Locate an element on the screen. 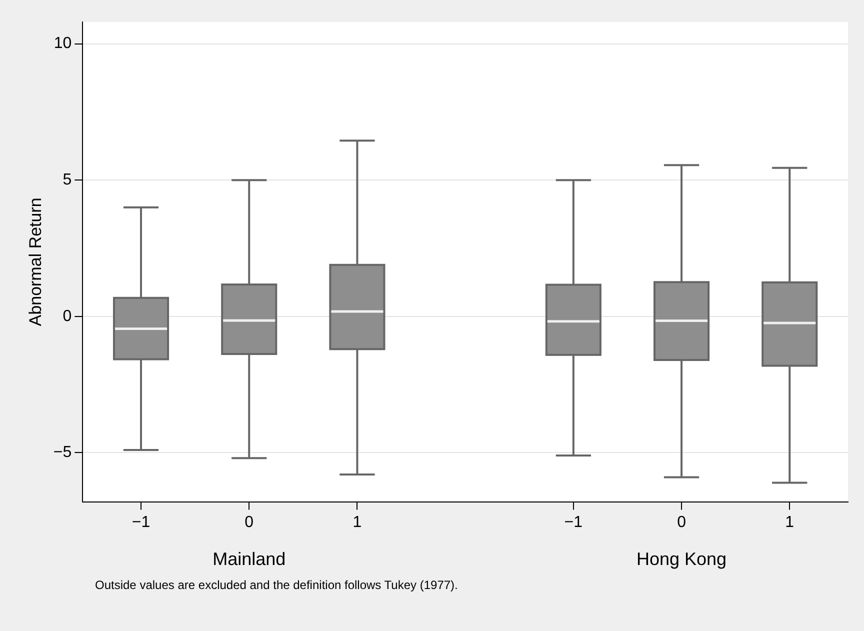 This screenshot has height=631, width=864. y-tick-label: −5 is located at coordinates (62, 453).